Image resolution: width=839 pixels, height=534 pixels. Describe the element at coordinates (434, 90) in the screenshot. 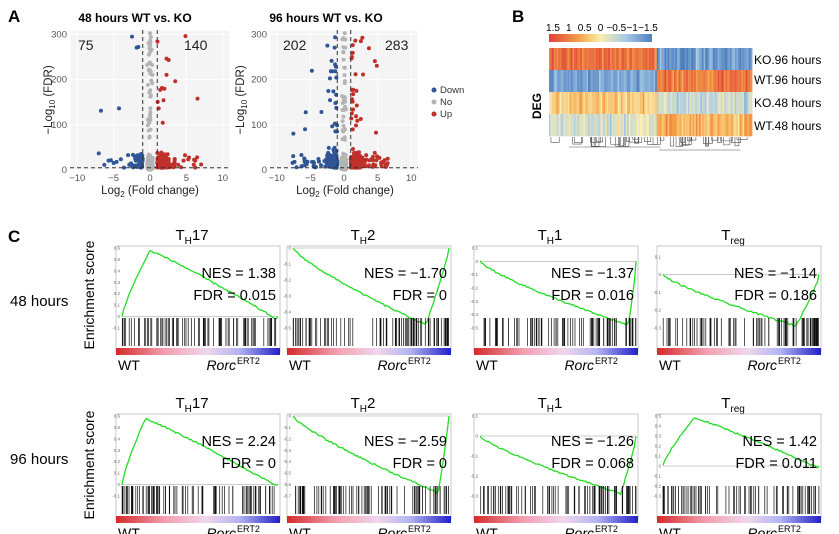

I see `legend-down-swatch` at that location.